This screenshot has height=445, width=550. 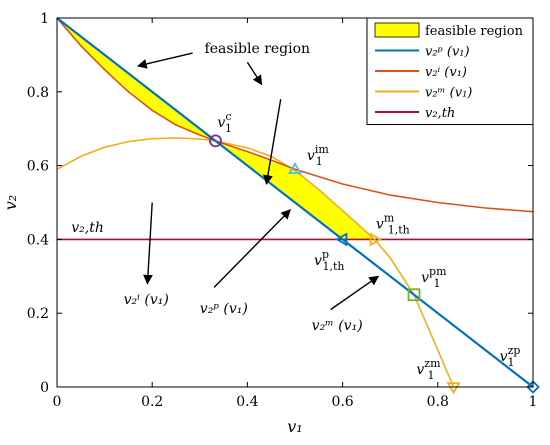 I want to click on marker-c-1-label: vc 1, so click(x=224, y=122).